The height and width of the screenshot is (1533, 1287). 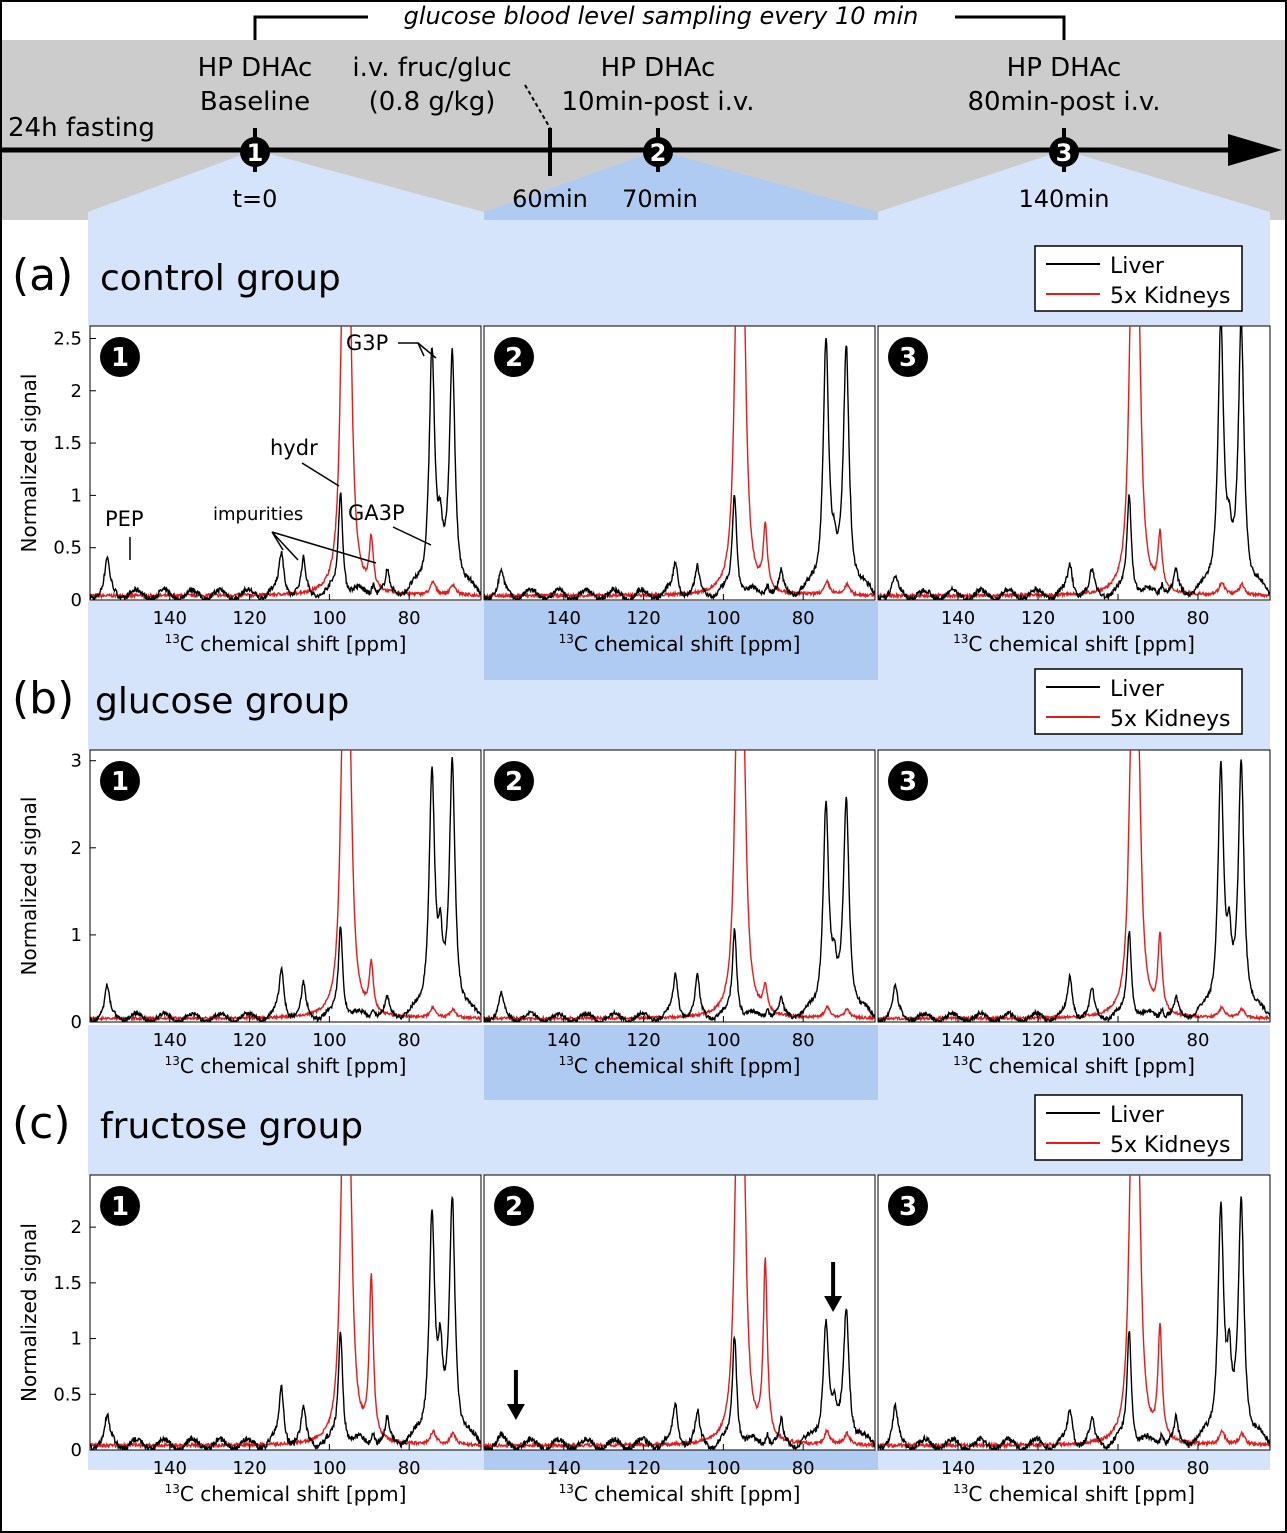 What do you see at coordinates (324, 547) in the screenshot?
I see `annotation-impurities-leader` at bounding box center [324, 547].